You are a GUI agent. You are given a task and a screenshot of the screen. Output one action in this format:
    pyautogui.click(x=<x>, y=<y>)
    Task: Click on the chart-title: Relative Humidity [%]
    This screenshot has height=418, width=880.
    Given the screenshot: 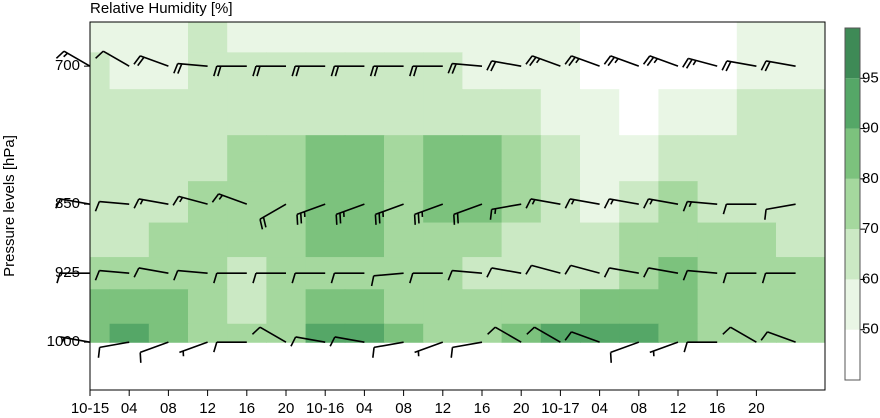 What is the action you would take?
    pyautogui.click(x=161, y=8)
    